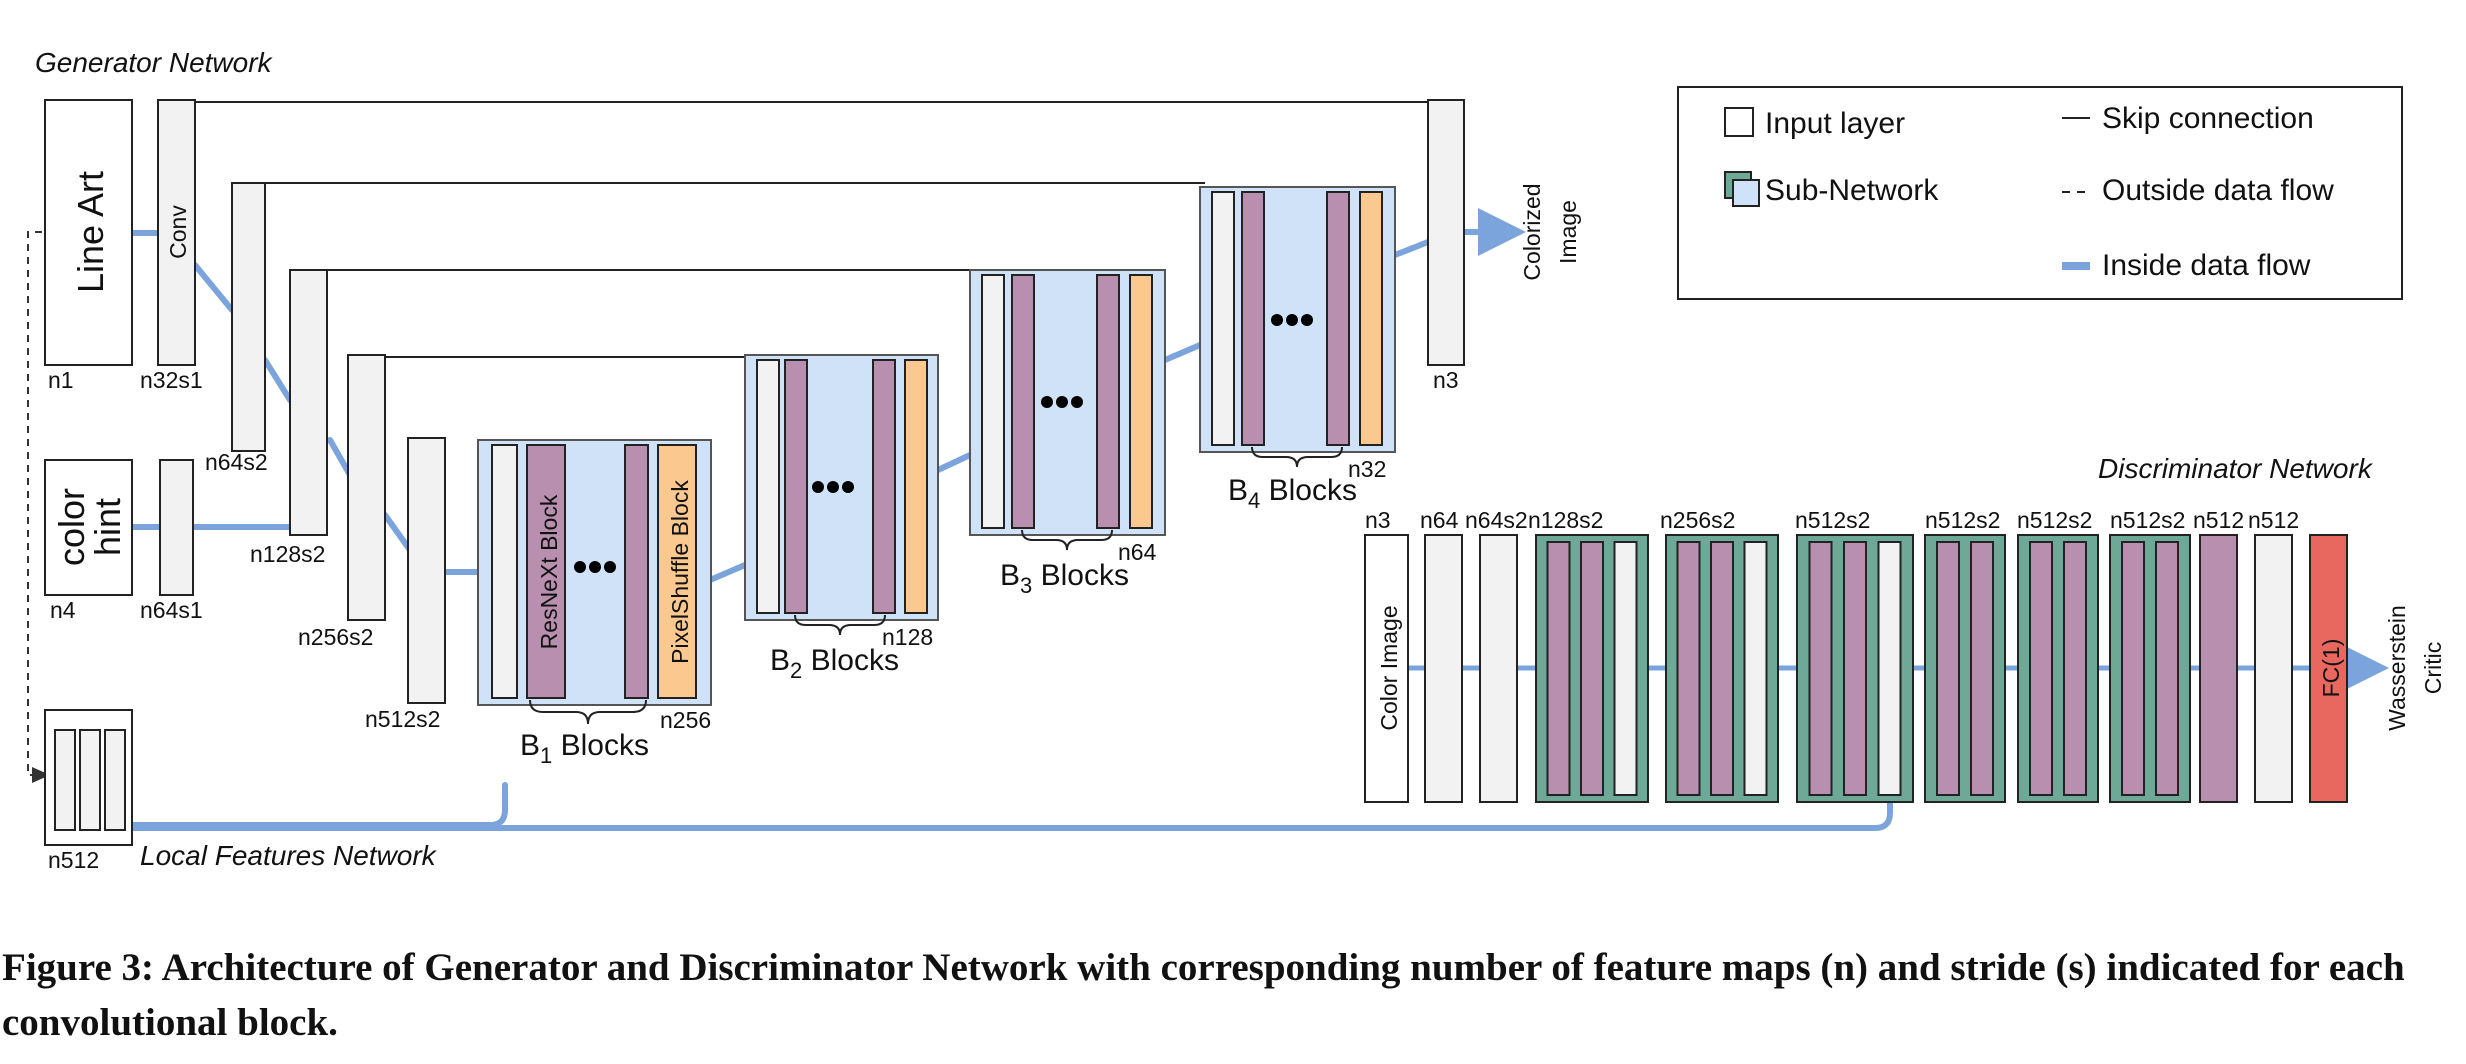  What do you see at coordinates (680, 572) in the screenshot?
I see `pixelshuffle-label: PixelShuffle Block` at bounding box center [680, 572].